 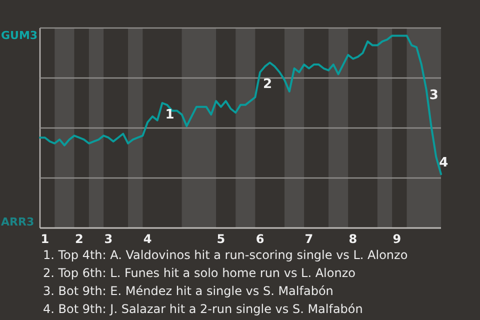 What do you see at coordinates (443, 162) in the screenshot?
I see `annotation: 4` at bounding box center [443, 162].